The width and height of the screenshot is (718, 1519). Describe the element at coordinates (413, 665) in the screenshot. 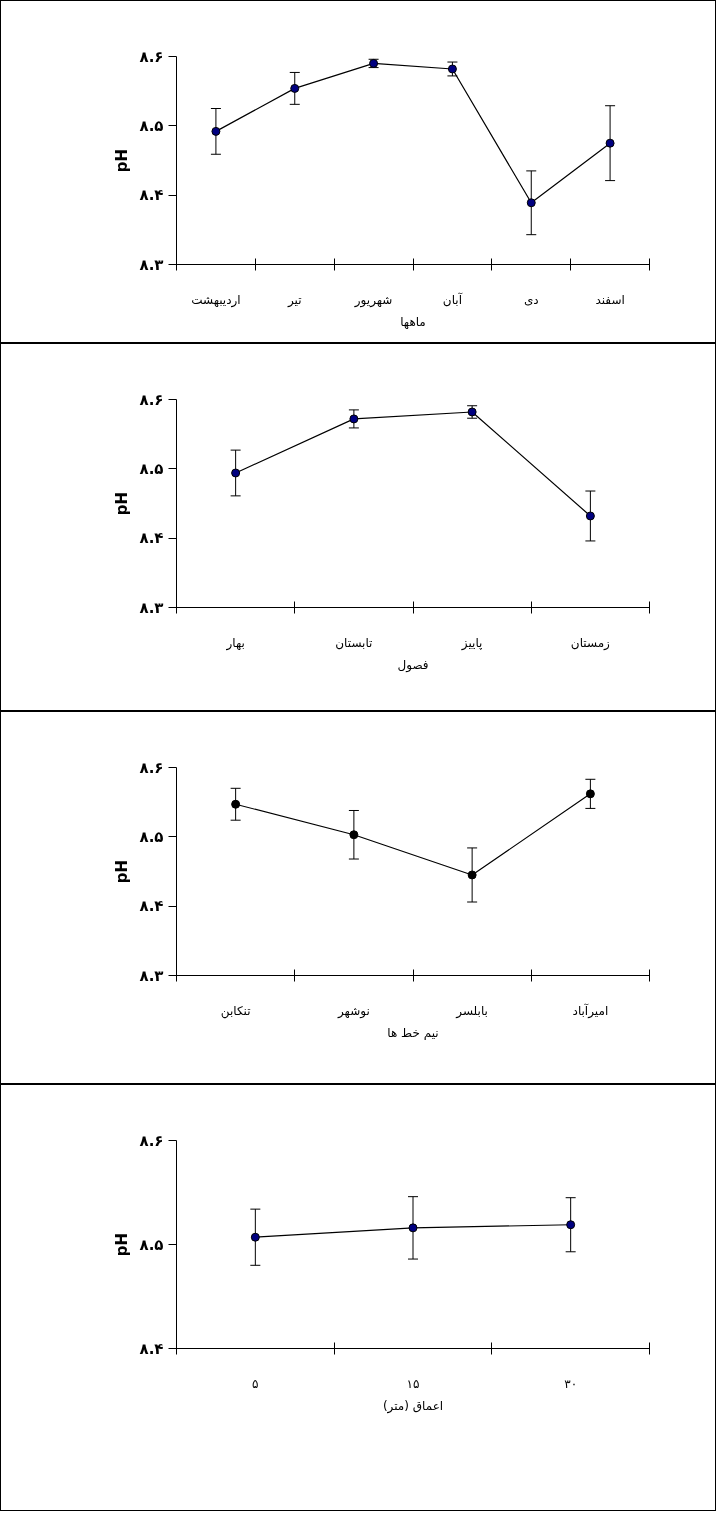

I see `x-axis-title: فصول` at that location.